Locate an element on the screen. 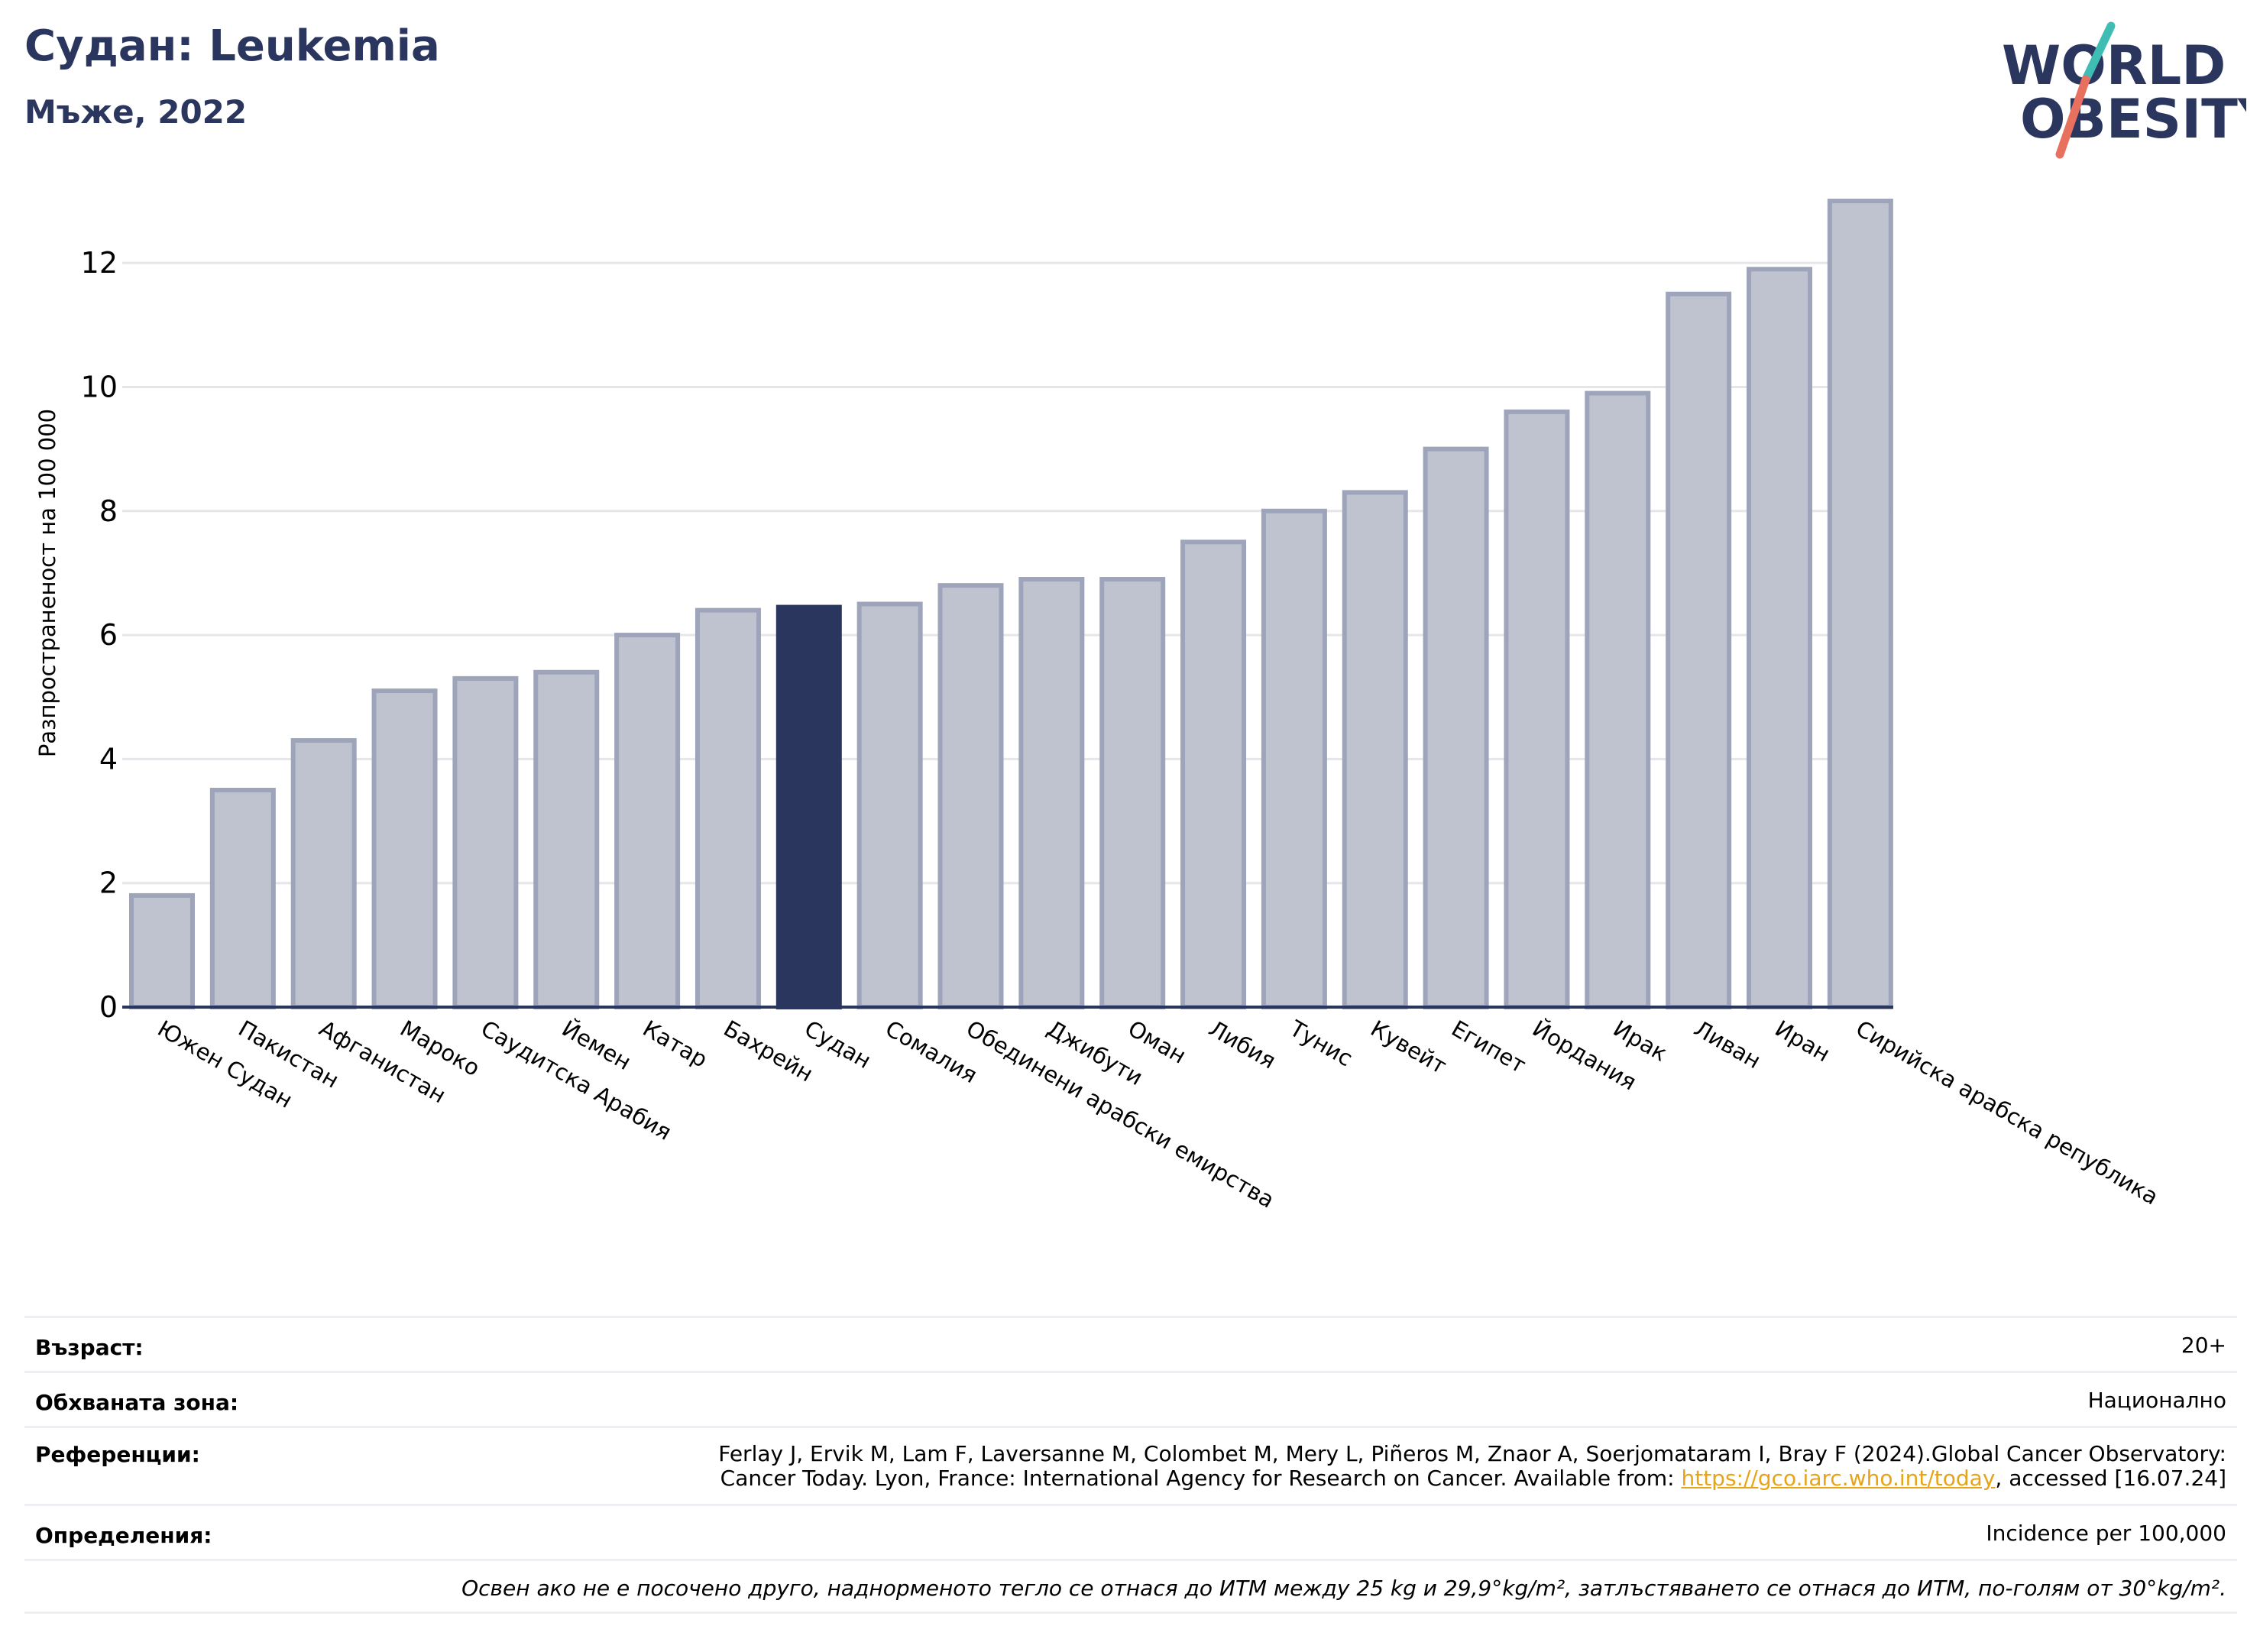 This screenshot has height=1652, width=2260. y-tick-label: 8 is located at coordinates (108, 511).